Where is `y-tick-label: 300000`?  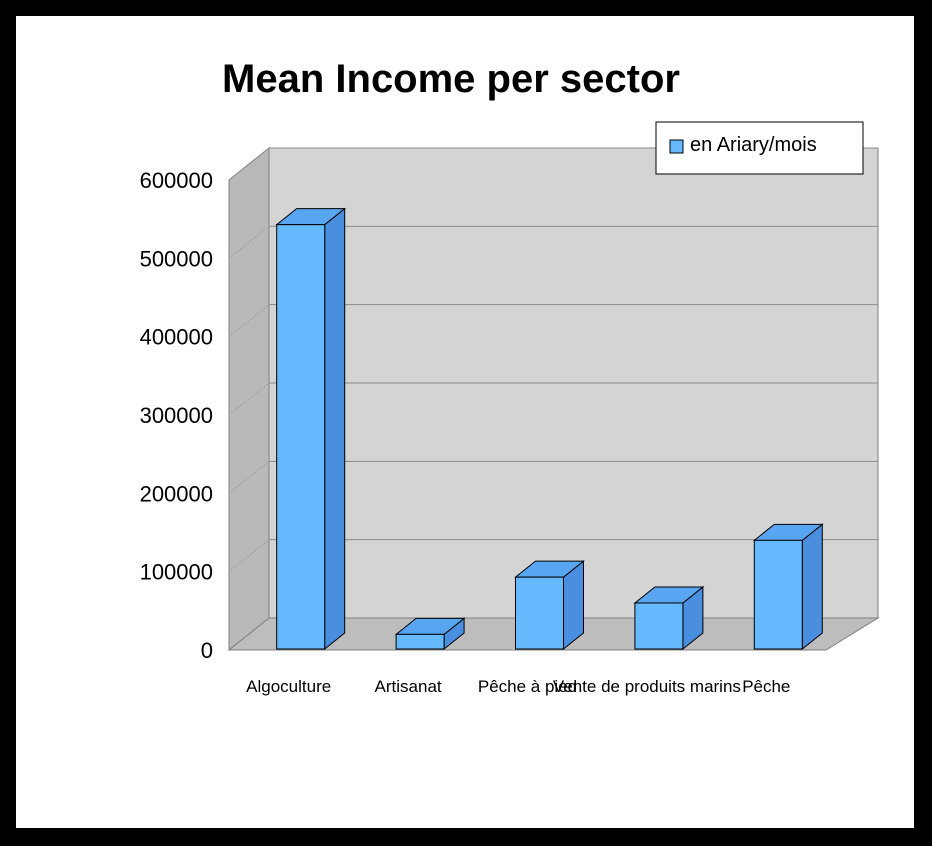 y-tick-label: 300000 is located at coordinates (176, 415).